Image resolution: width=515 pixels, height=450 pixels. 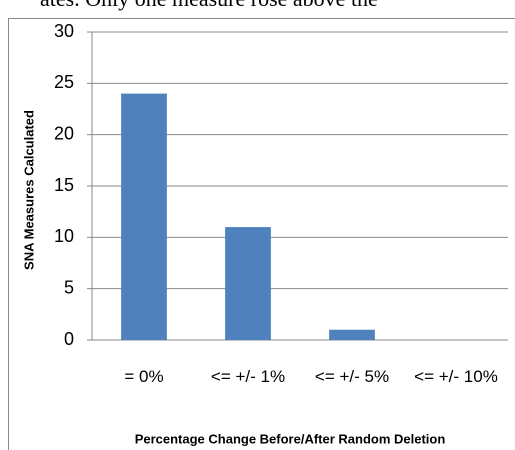 I want to click on context-text: ates. Only one measure rose above the, so click(x=209, y=6).